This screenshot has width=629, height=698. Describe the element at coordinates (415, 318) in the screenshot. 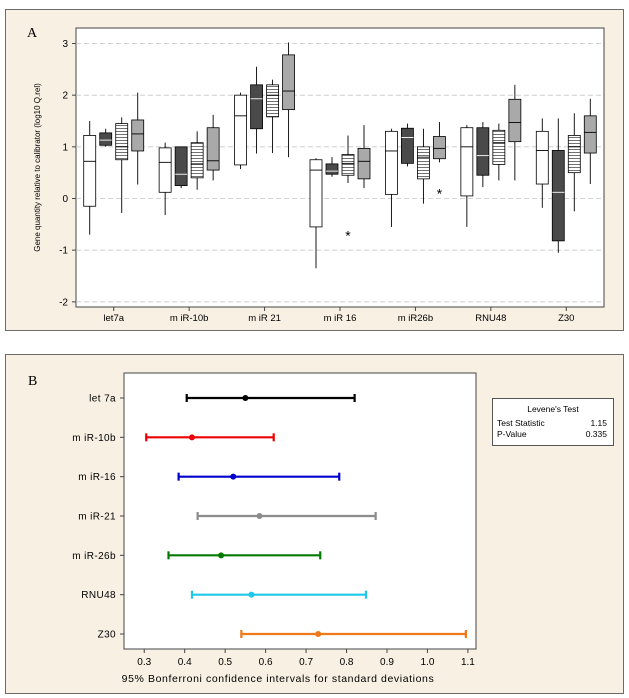

I see `x-tick-label: m iR26b` at that location.